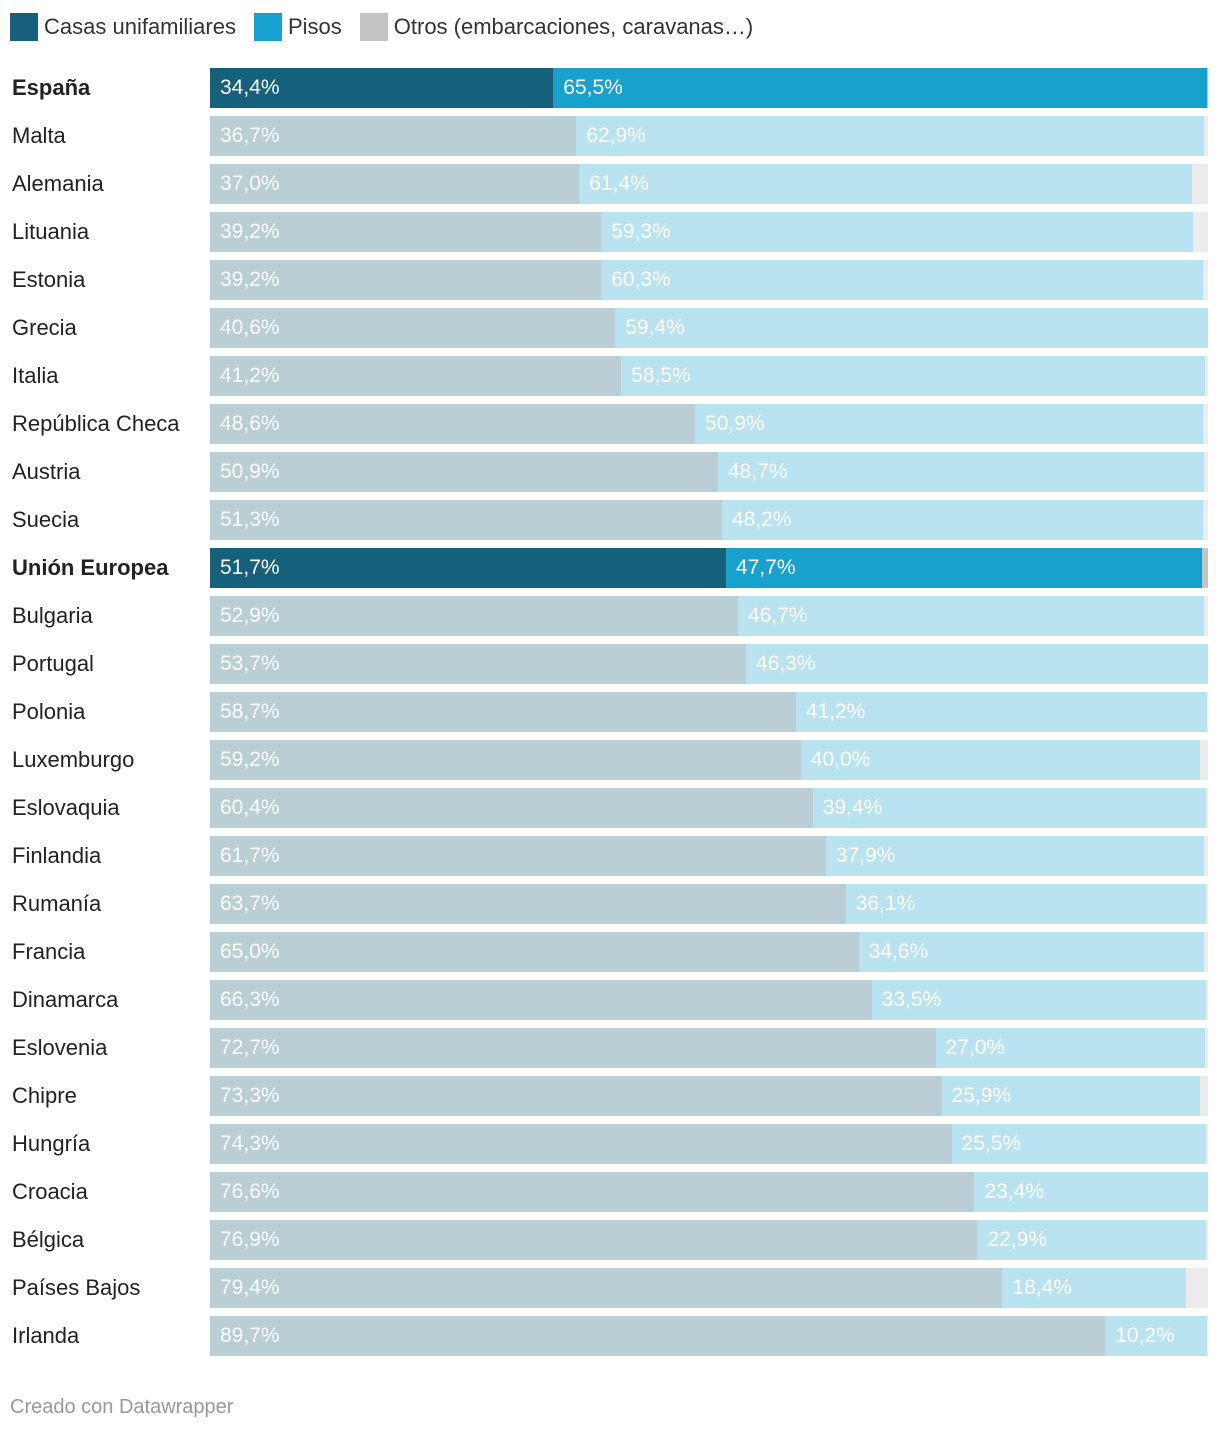 The height and width of the screenshot is (1434, 1220). I want to click on legend-swatch-otros, so click(373, 27).